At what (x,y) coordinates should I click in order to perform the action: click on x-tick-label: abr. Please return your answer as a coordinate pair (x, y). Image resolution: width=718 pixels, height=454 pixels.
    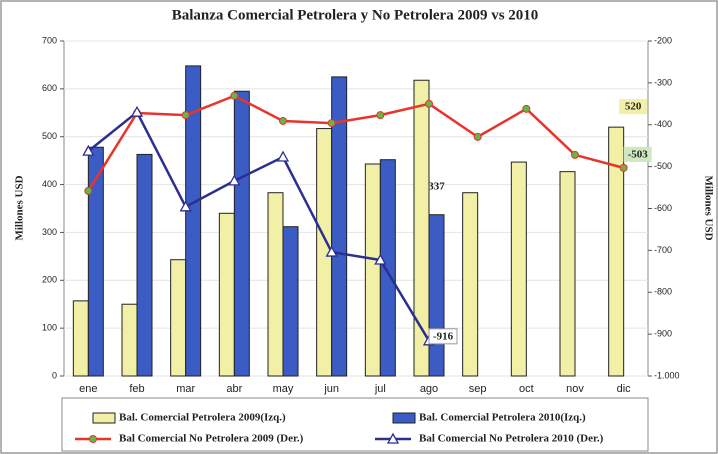
    Looking at the image, I should click on (234, 389).